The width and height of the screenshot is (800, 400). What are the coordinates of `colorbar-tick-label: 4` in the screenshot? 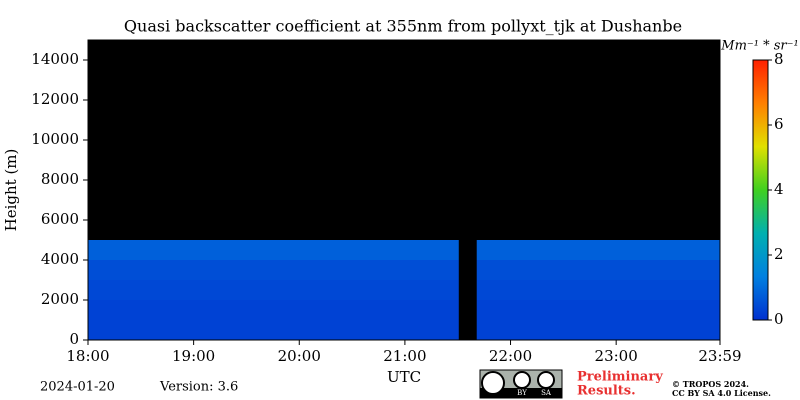 It's located at (779, 189).